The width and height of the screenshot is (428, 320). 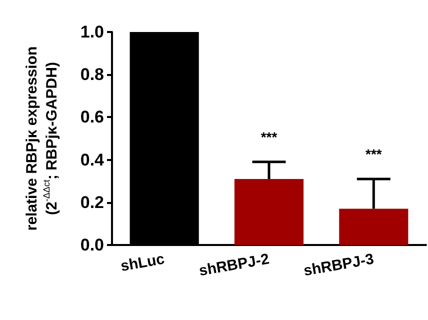 What do you see at coordinates (92, 117) in the screenshot?
I see `y-tick-label: 0.6` at bounding box center [92, 117].